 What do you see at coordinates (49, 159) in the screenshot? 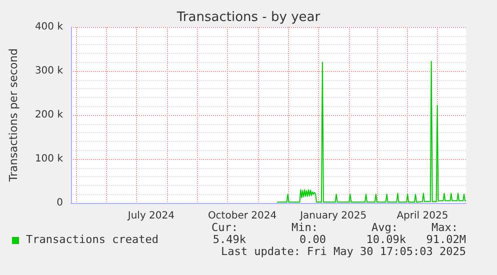
I see `y-tick-label: 100 k` at bounding box center [49, 159].